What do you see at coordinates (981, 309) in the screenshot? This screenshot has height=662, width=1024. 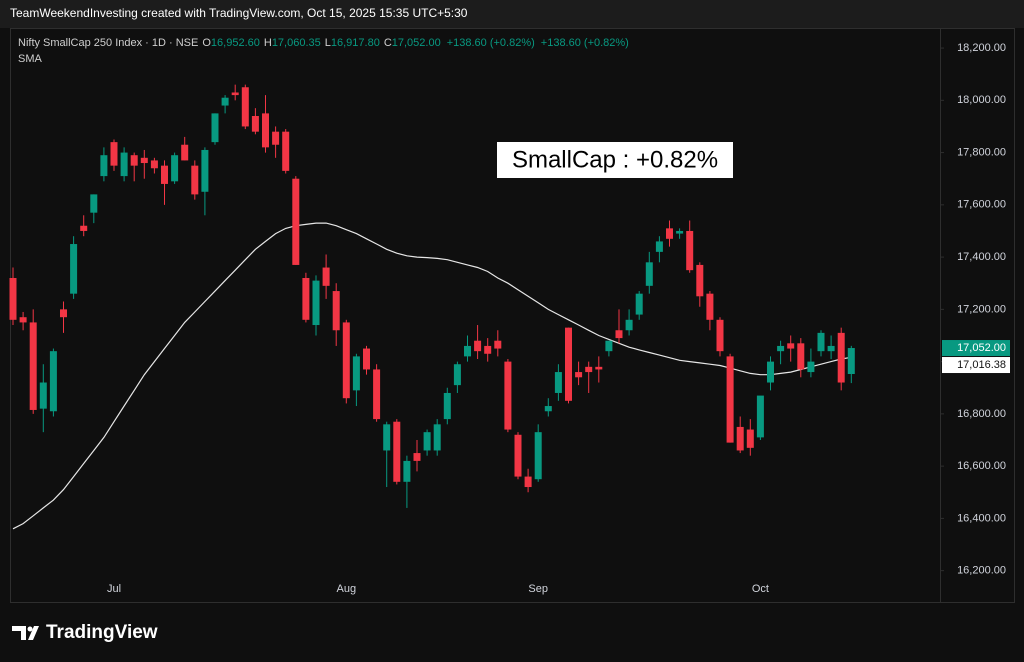 I see `y-tick-label: 17,200.00` at bounding box center [981, 309].